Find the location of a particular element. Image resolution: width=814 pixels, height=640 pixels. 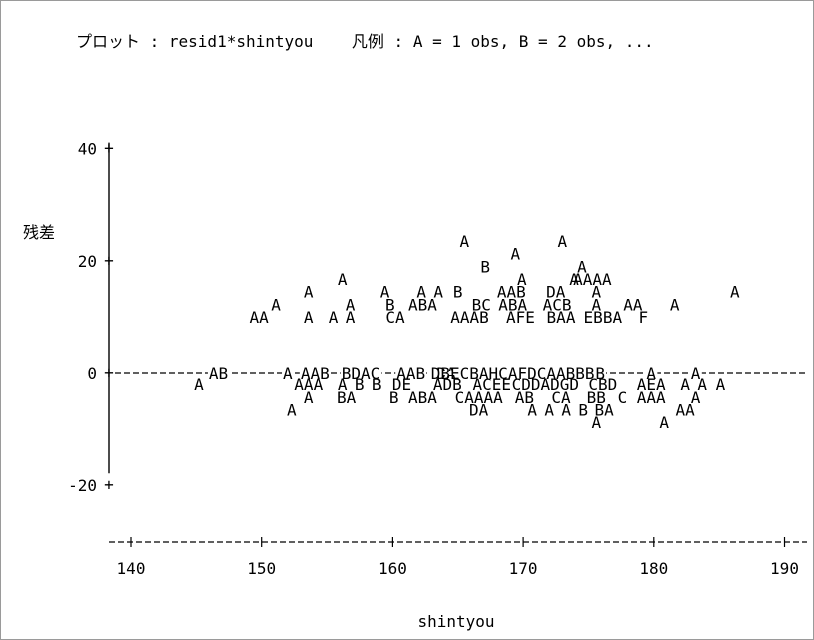

data-point: C is located at coordinates (623, 397).